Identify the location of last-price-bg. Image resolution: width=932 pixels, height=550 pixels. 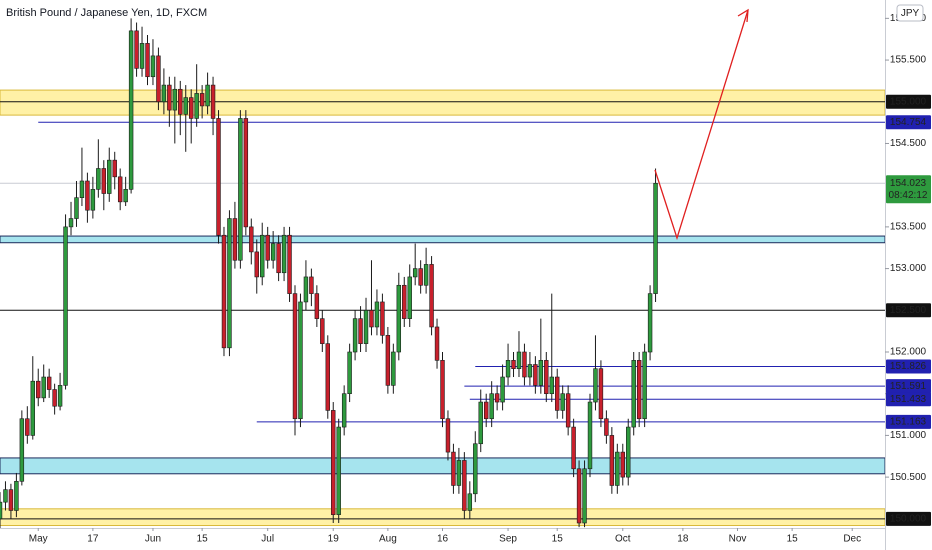
(908, 189).